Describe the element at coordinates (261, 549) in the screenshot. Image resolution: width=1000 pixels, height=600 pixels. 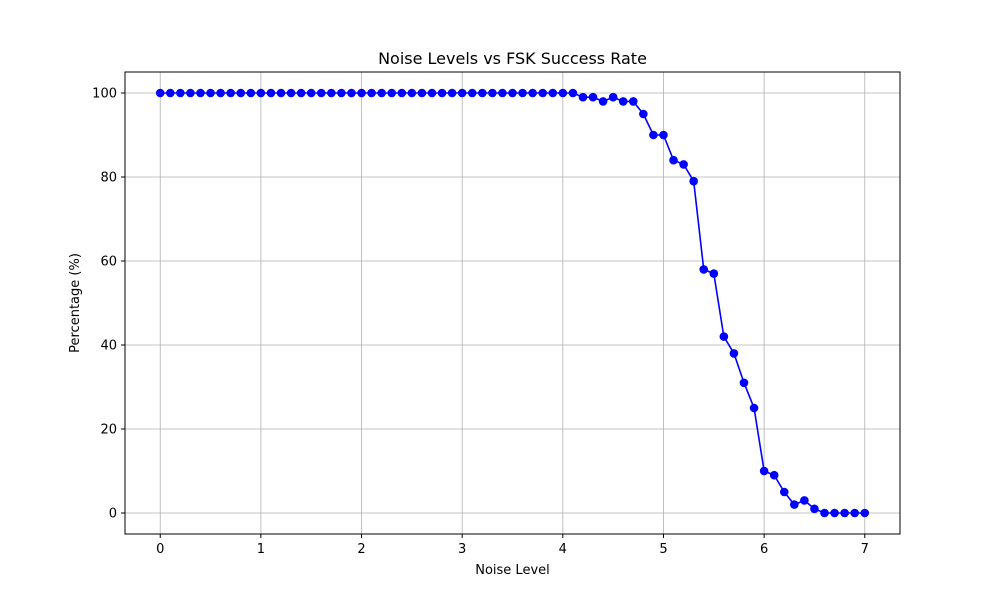
I see `x-tick-label: 1` at that location.